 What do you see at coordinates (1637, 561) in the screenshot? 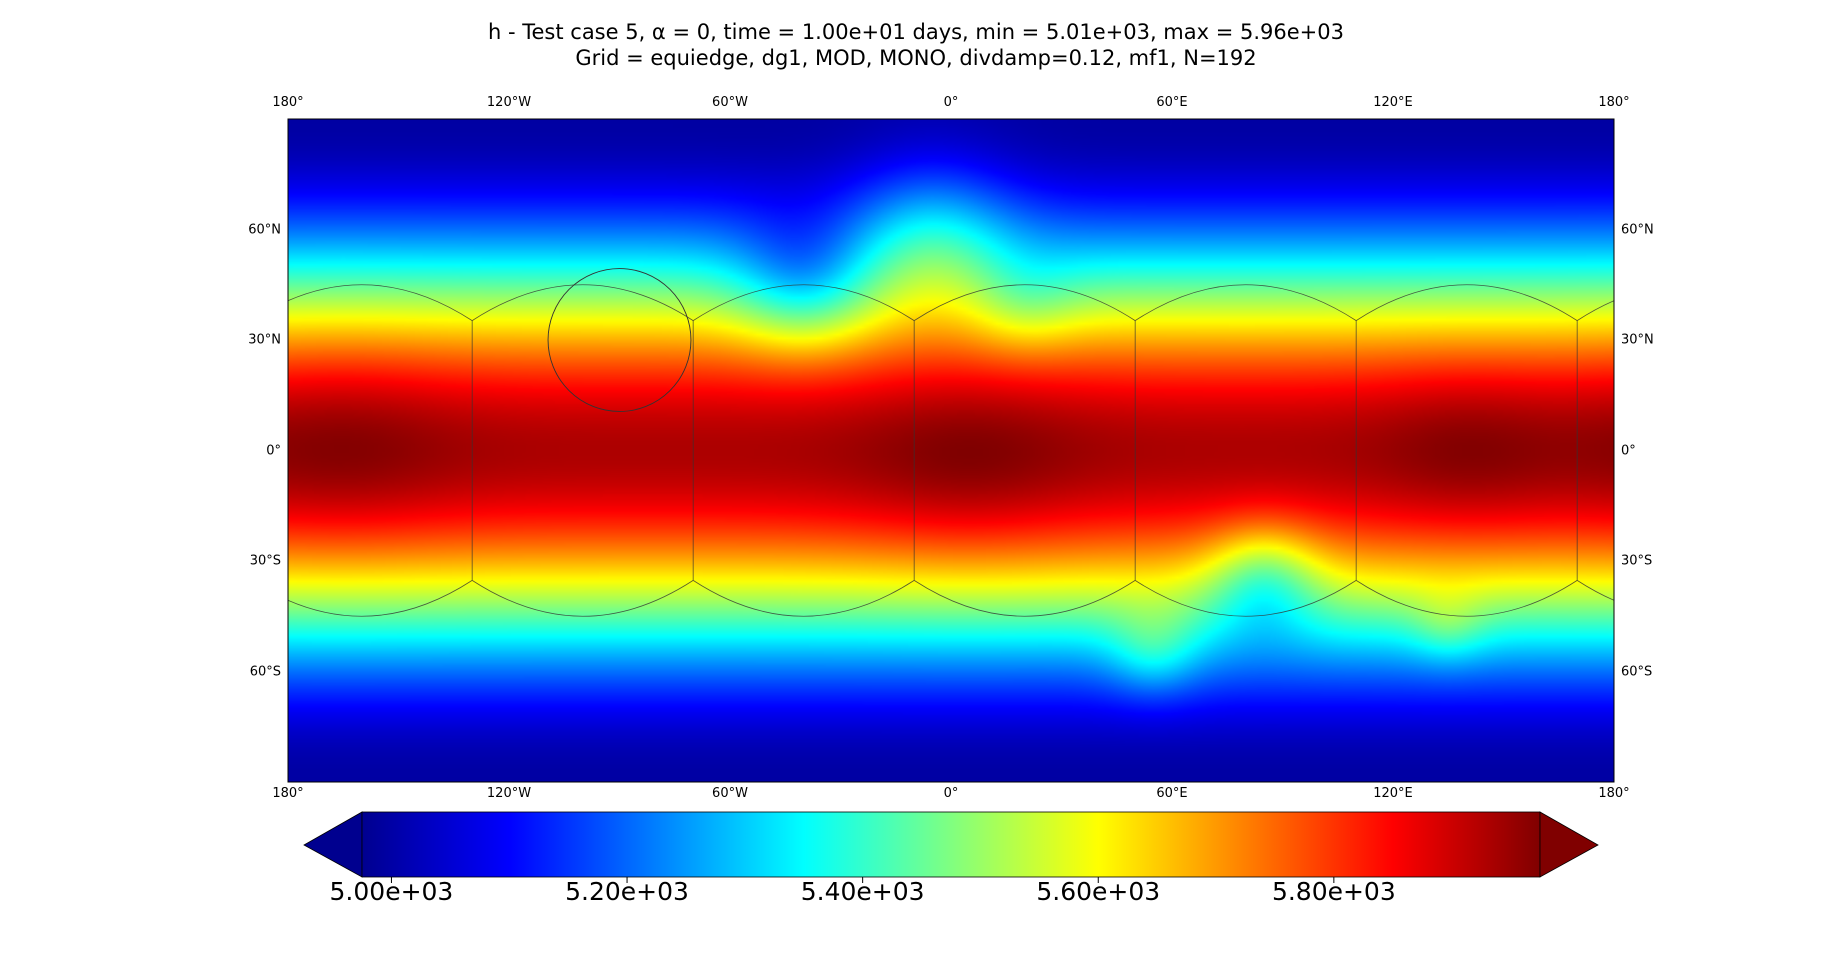
I see `lat-tick-right-3: 30°S` at bounding box center [1637, 561].